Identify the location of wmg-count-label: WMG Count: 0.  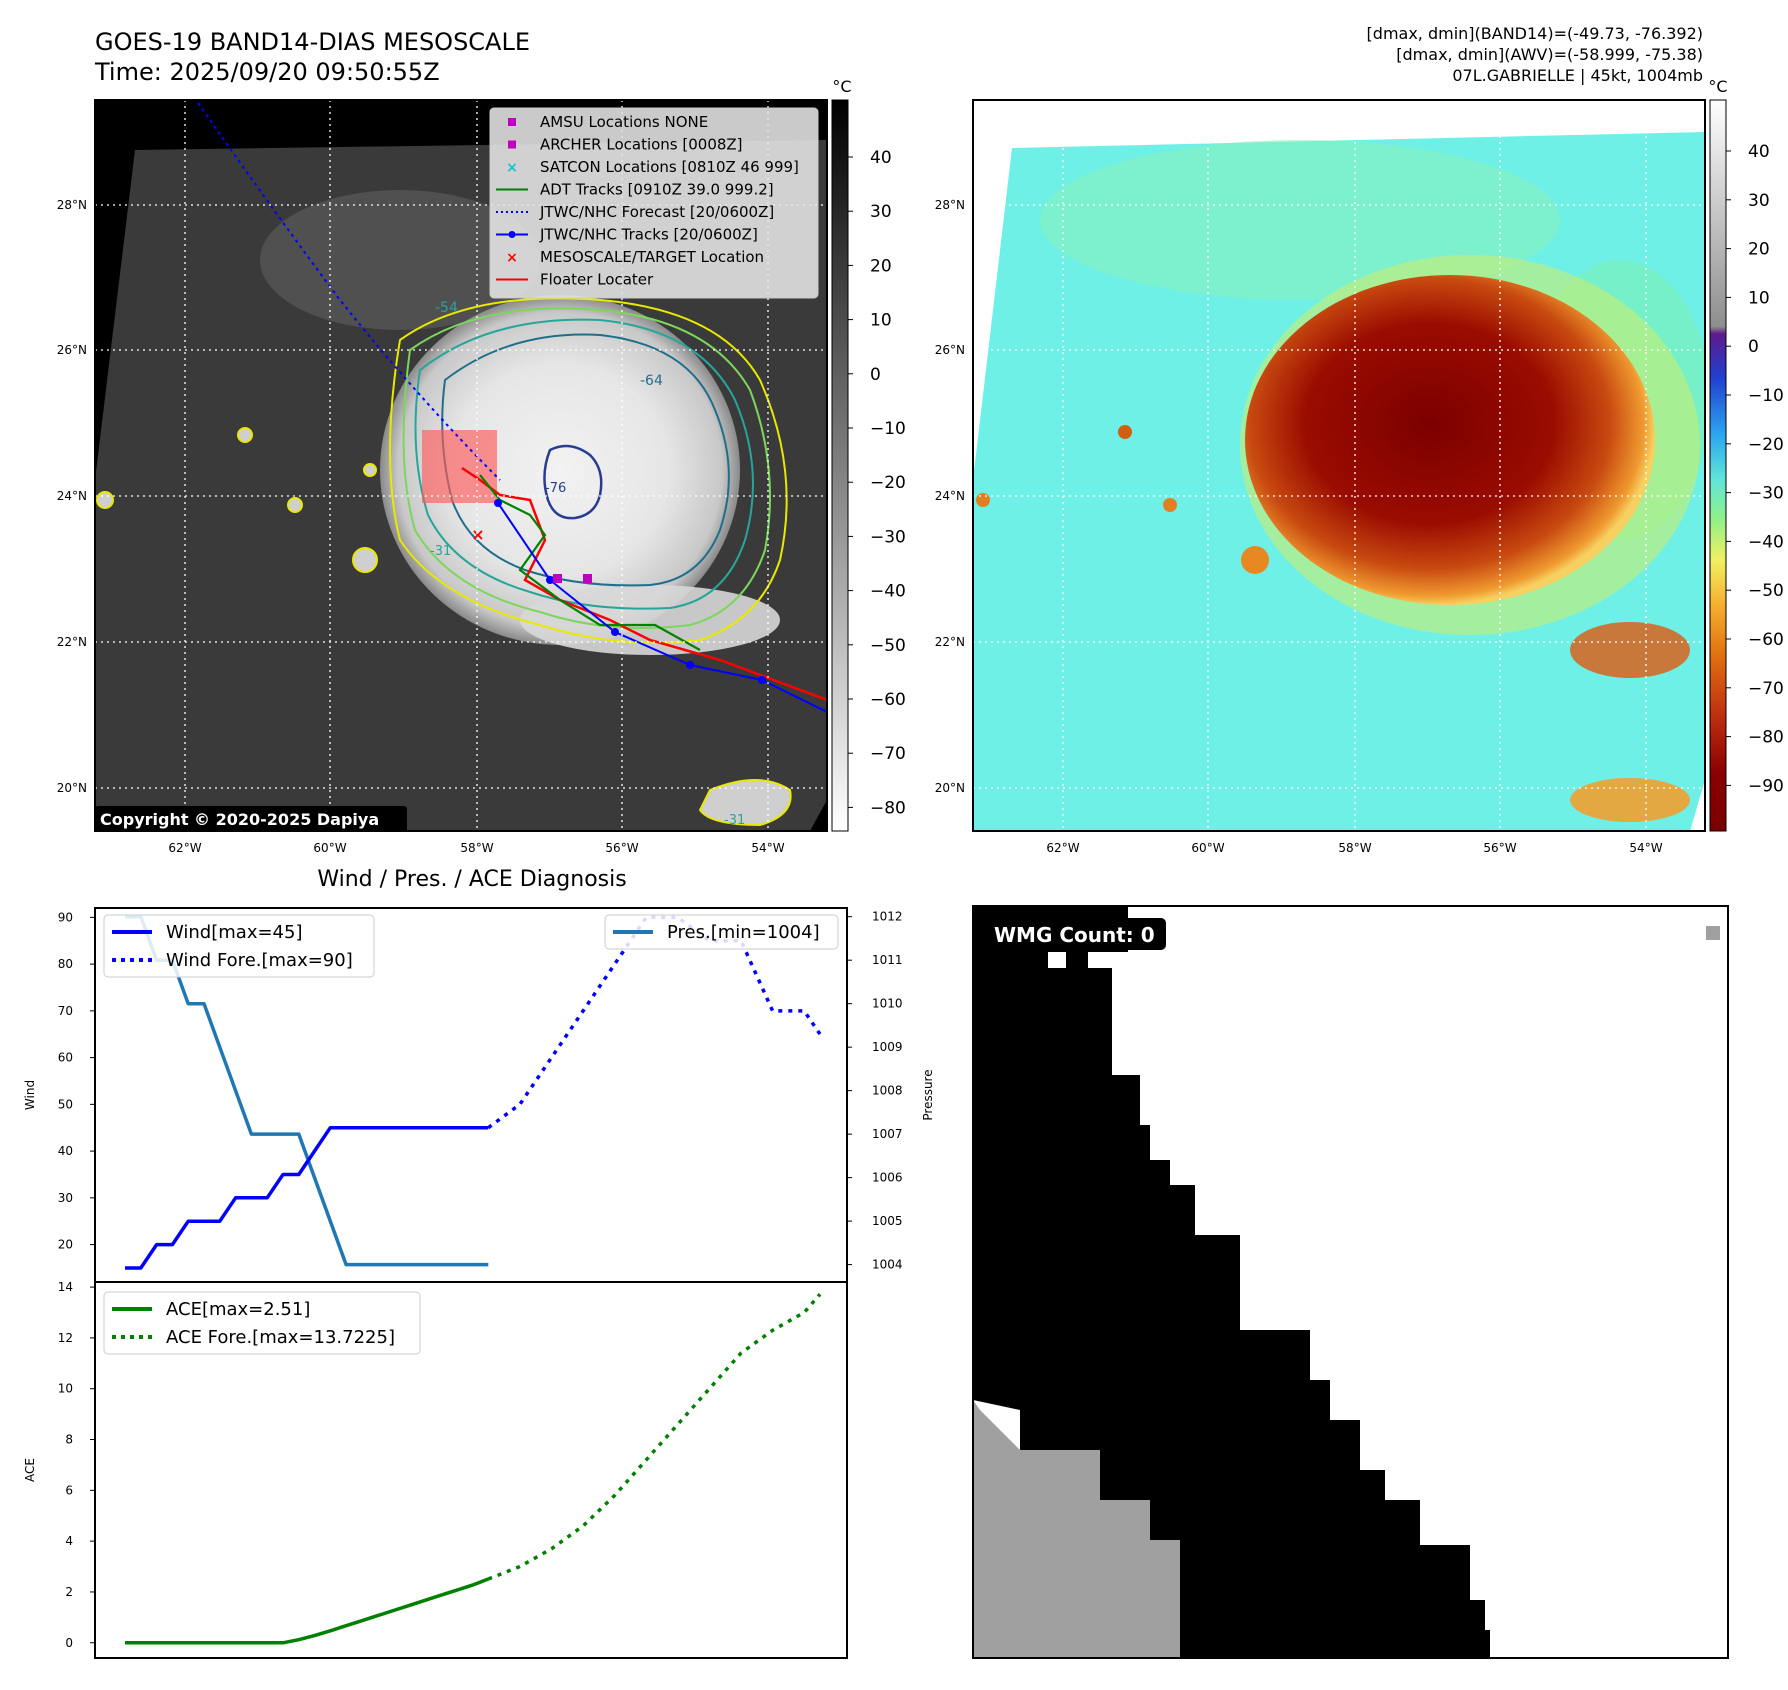
(1074, 935).